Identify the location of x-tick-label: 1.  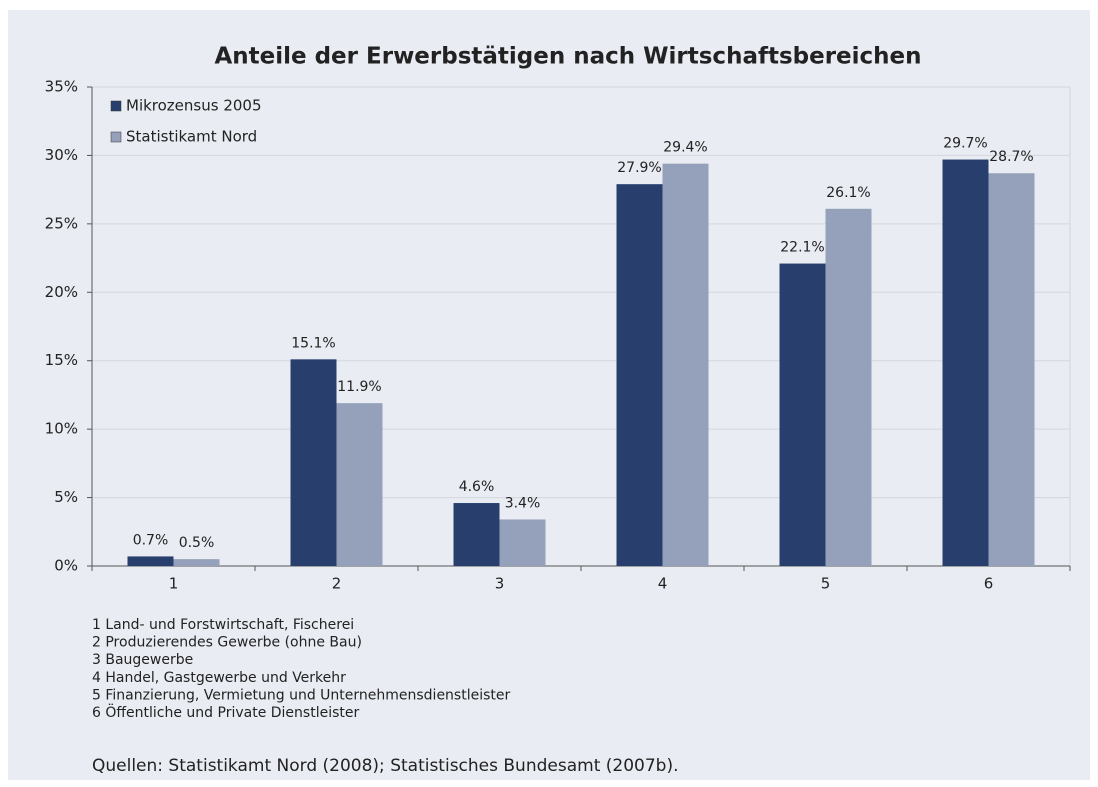
(174, 584).